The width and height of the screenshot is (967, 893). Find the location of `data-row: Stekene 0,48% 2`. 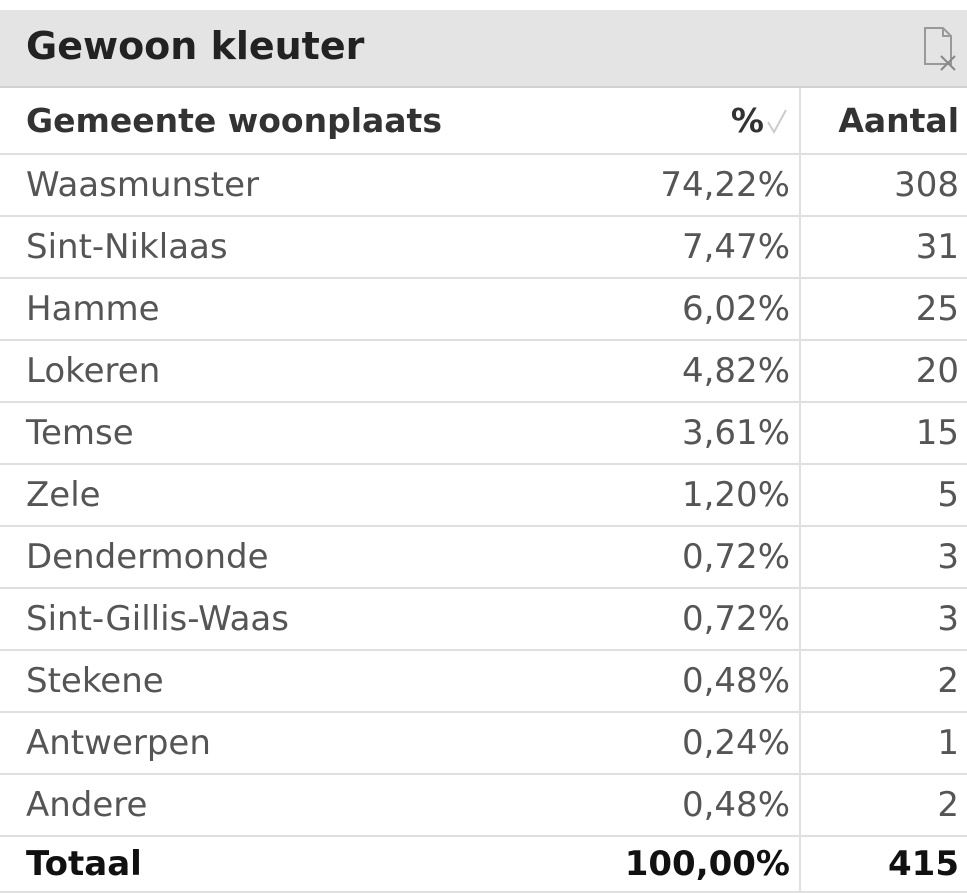

data-row: Stekene 0,48% 2 is located at coordinates (483, 682).